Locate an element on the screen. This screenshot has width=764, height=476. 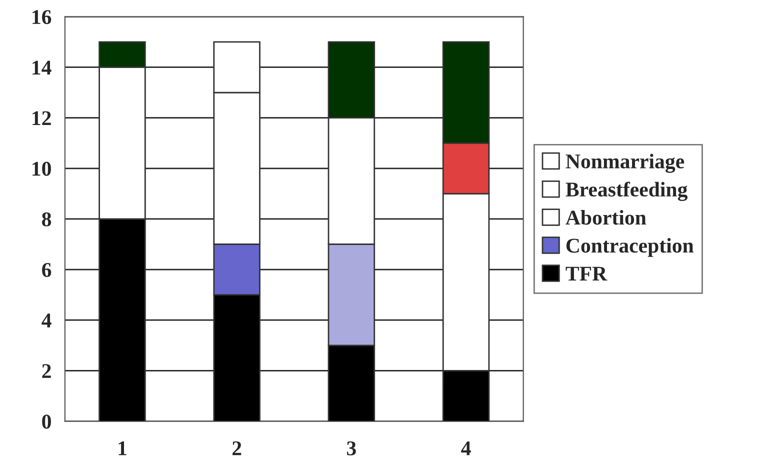
y-tick-label: 6 is located at coordinates (47, 269).